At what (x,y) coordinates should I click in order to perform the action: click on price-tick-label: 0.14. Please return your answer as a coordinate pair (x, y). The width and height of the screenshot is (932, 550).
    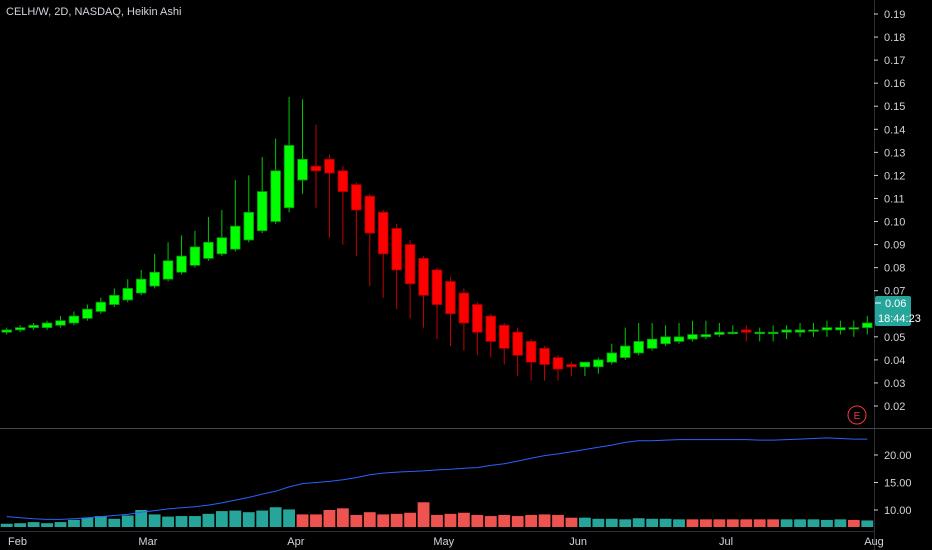
    Looking at the image, I should click on (894, 130).